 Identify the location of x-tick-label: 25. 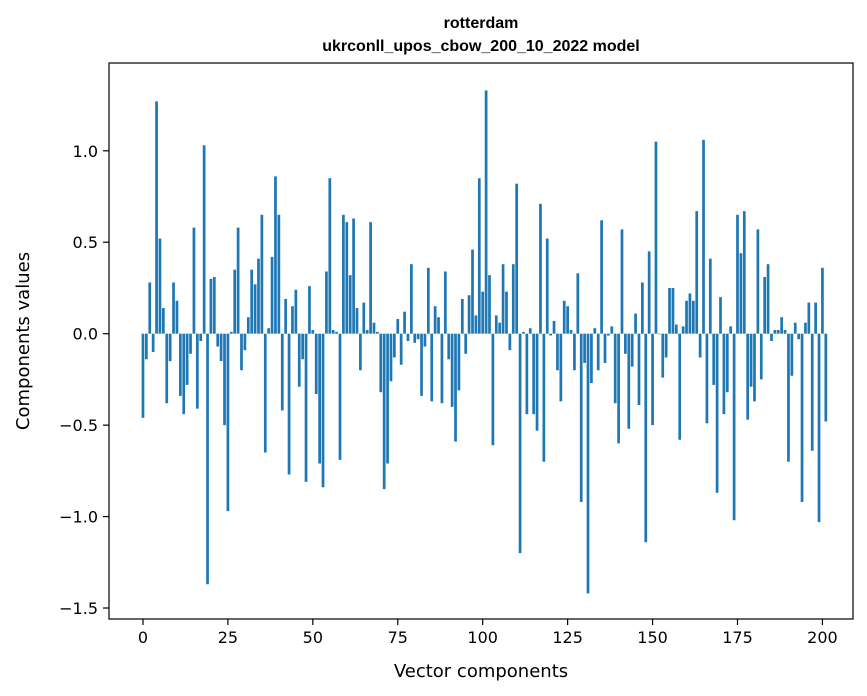
(228, 637).